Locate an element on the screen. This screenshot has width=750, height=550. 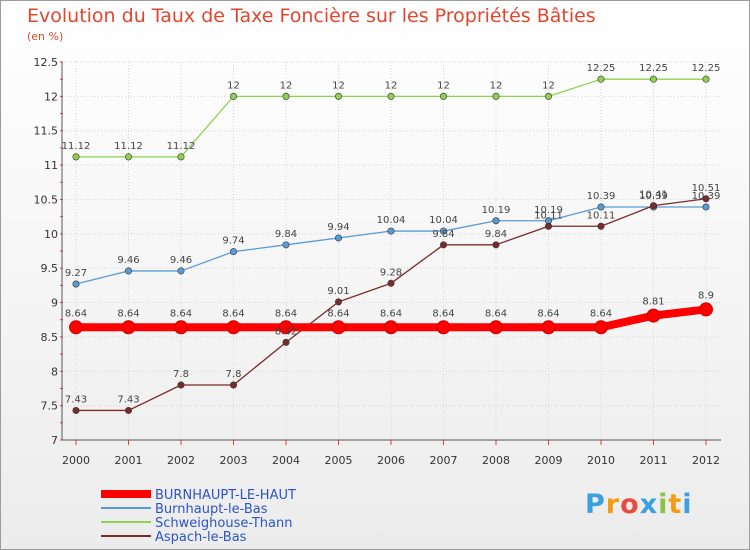
logo-letter: o is located at coordinates (630, 504).